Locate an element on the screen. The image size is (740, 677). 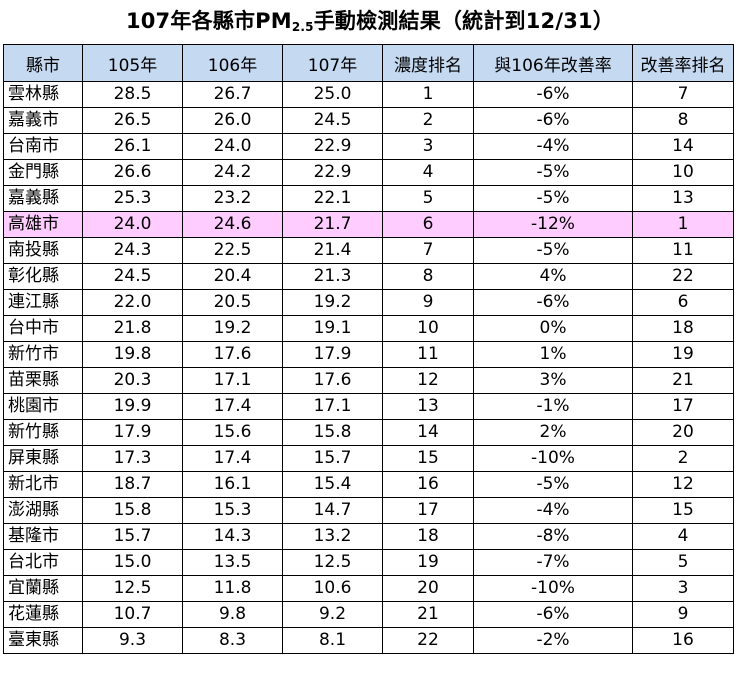
cell-106: 15.3 is located at coordinates (232, 510).